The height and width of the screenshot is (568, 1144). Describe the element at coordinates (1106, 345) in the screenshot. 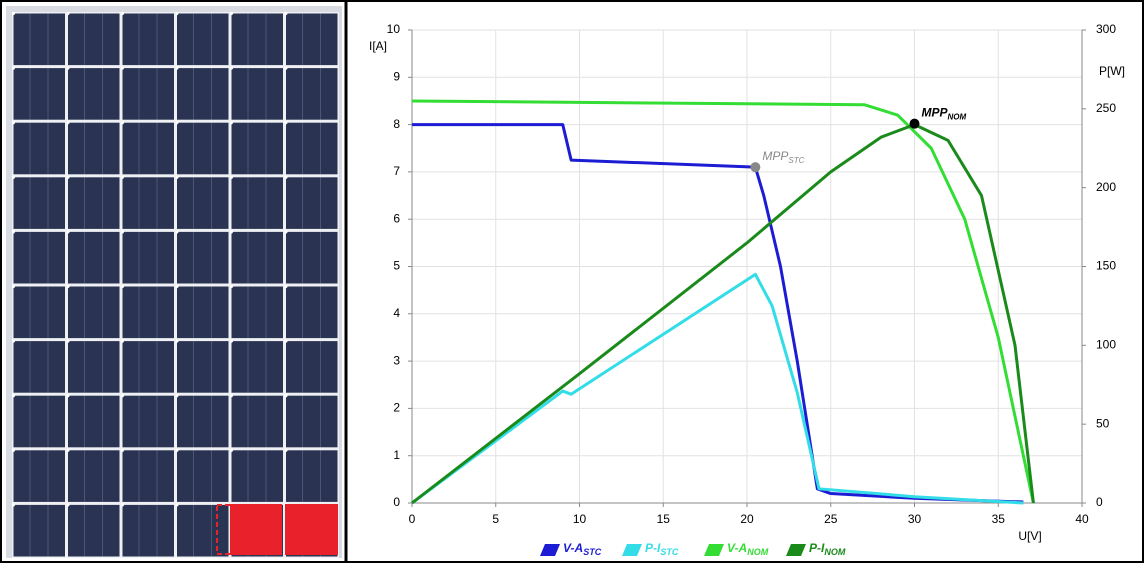

I see `y2-tick-label: 100` at that location.